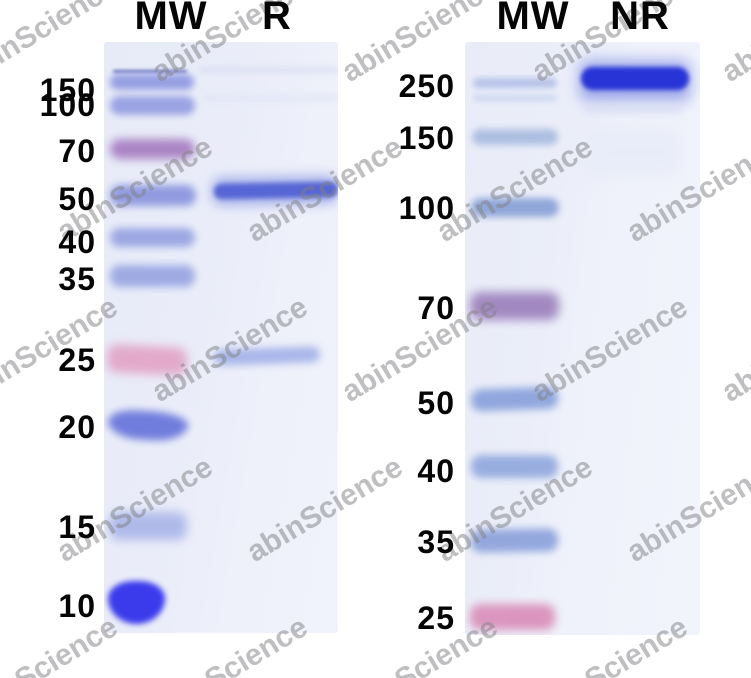 The height and width of the screenshot is (678, 751). What do you see at coordinates (171, 19) in the screenshot?
I see `lane-header-mw-left: MW` at bounding box center [171, 19].